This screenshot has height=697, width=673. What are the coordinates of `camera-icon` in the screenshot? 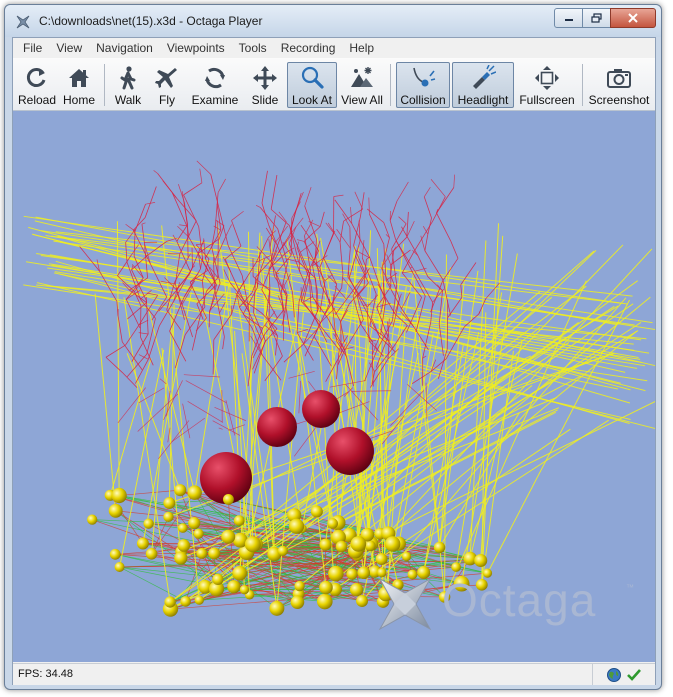 It's located at (619, 78).